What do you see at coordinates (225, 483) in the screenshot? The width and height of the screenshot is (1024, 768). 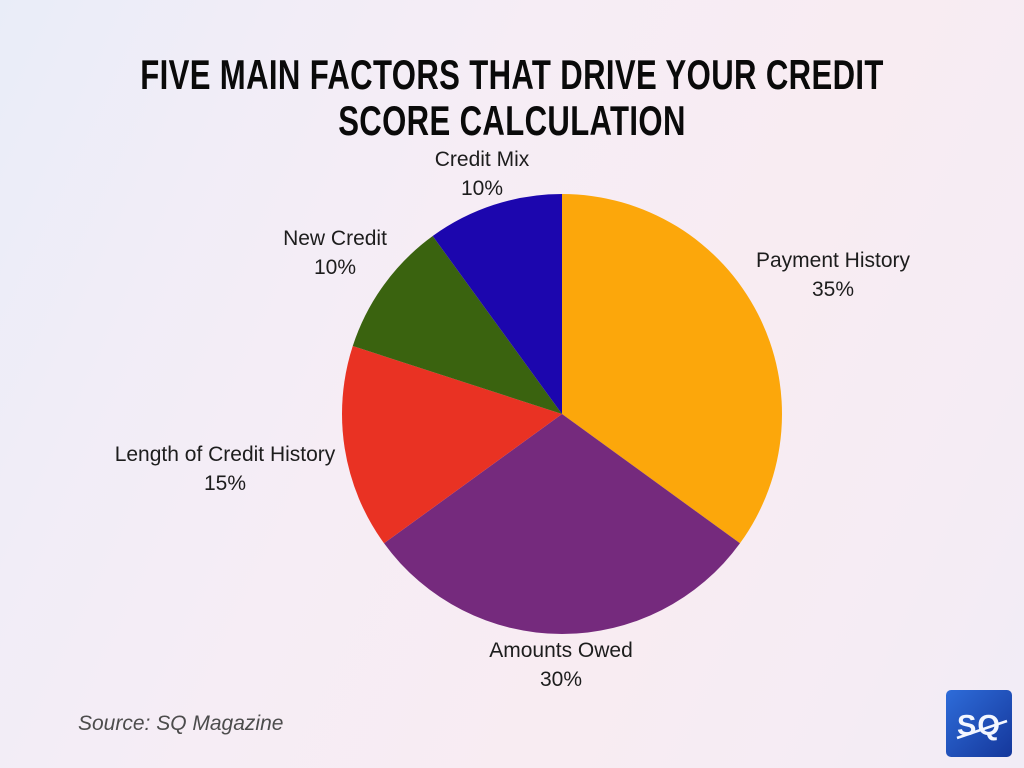 I see `slice-label-pct: 15%` at bounding box center [225, 483].